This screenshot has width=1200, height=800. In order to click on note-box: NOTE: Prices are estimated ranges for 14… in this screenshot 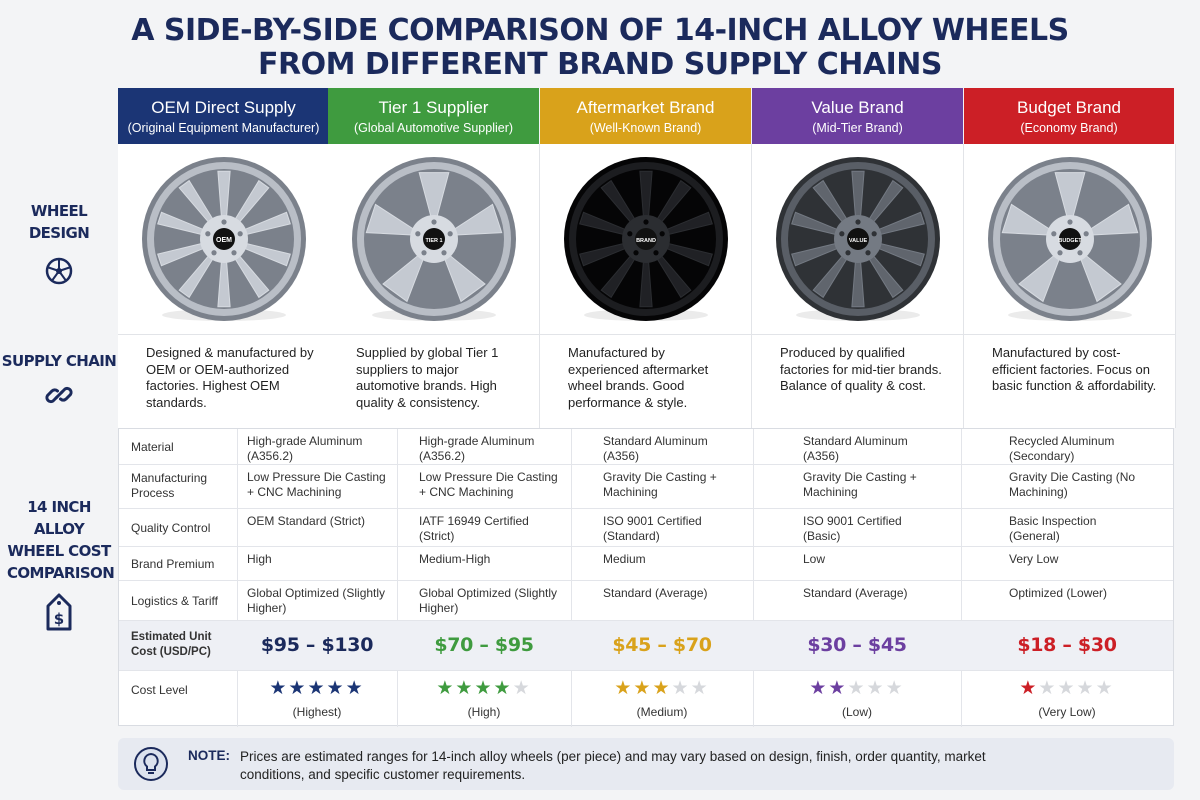, I will do `click(646, 764)`.